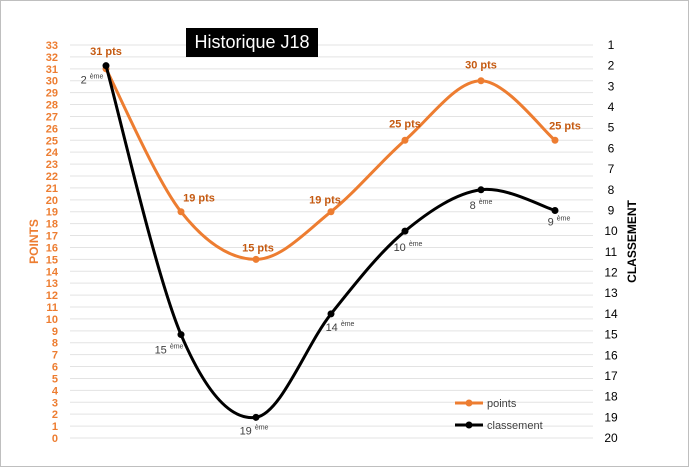 This screenshot has width=689, height=467. I want to click on left-axis-tick-label: 19, so click(52, 213).